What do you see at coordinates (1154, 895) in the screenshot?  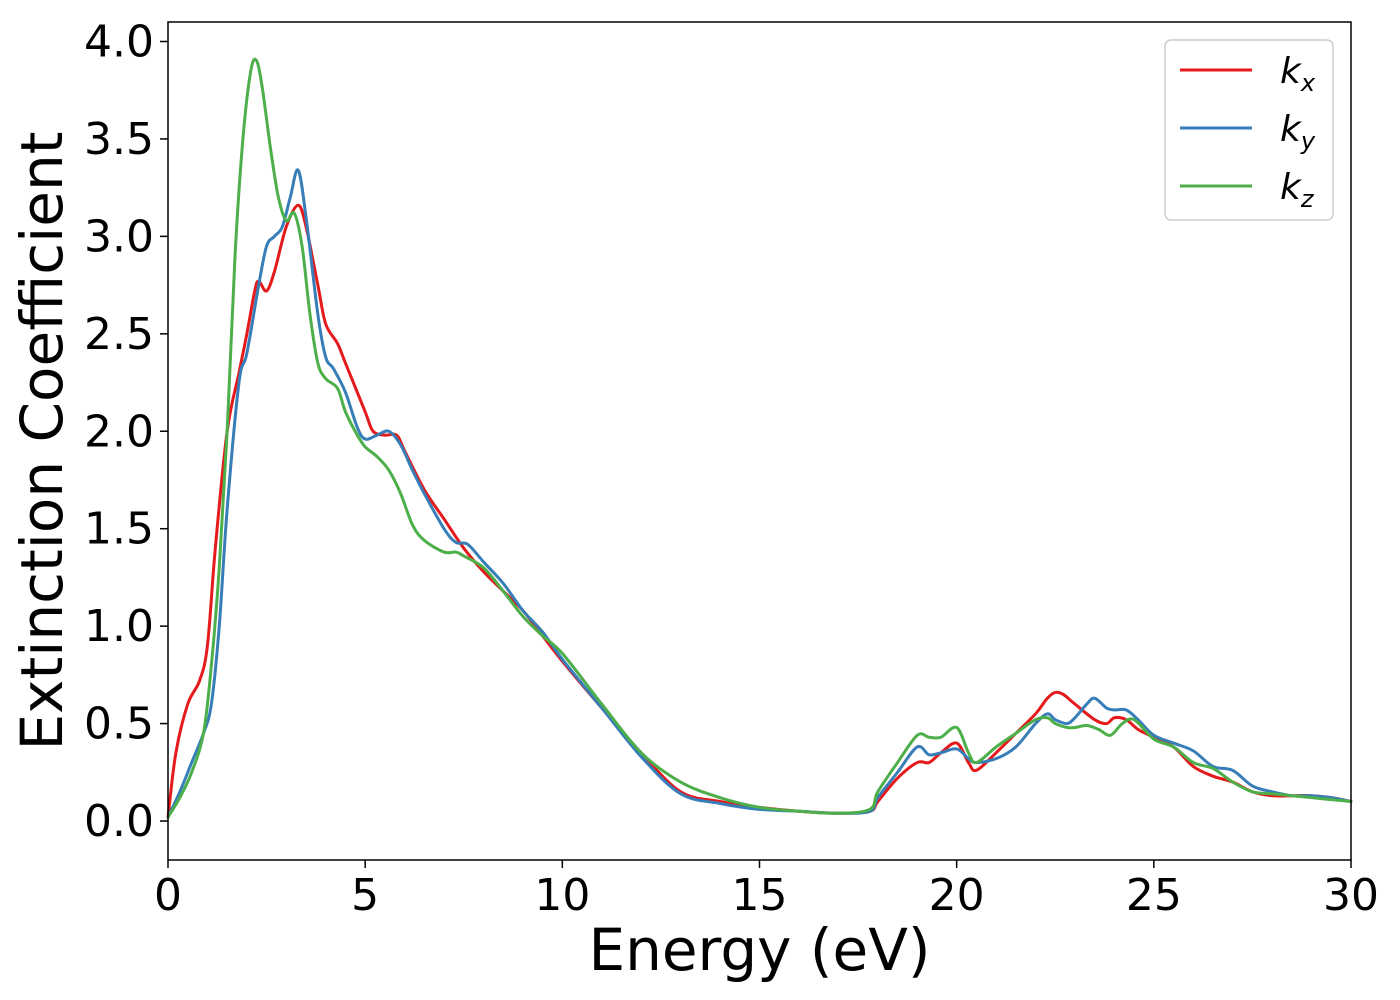 I see `x-tick-label: 25` at bounding box center [1154, 895].